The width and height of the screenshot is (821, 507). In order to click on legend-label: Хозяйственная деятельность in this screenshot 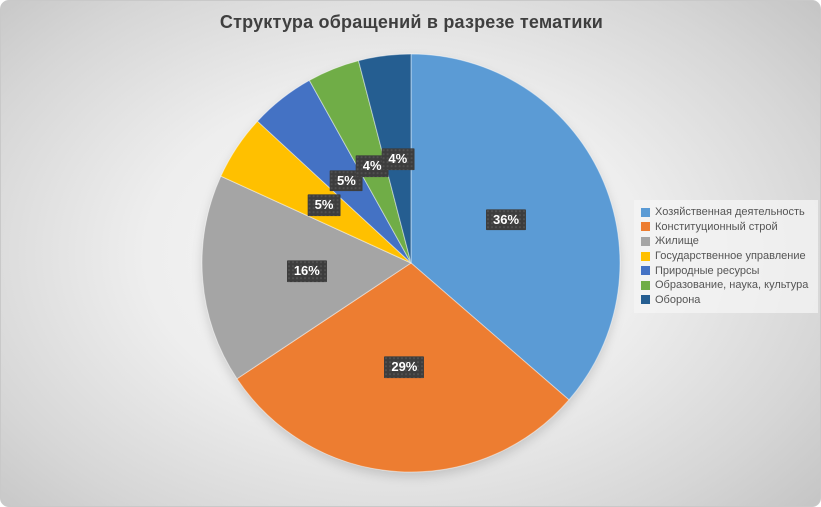, I will do `click(730, 212)`.